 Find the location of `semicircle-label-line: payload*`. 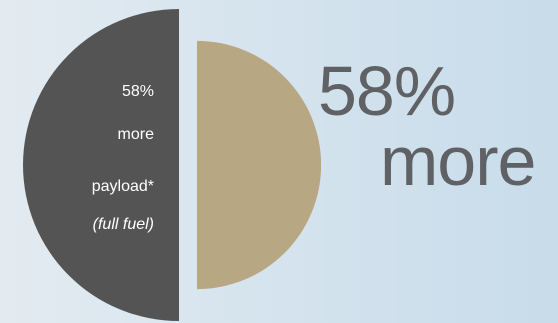

semicircle-label-line: payload* is located at coordinates (123, 186).